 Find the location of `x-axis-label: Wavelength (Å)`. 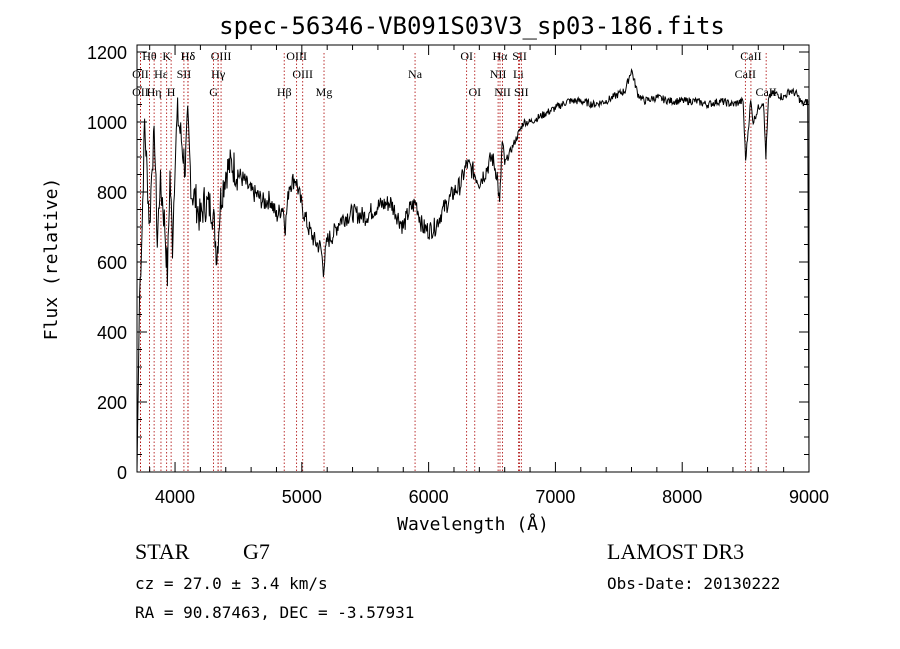

x-axis-label: Wavelength (Å) is located at coordinates (473, 524).